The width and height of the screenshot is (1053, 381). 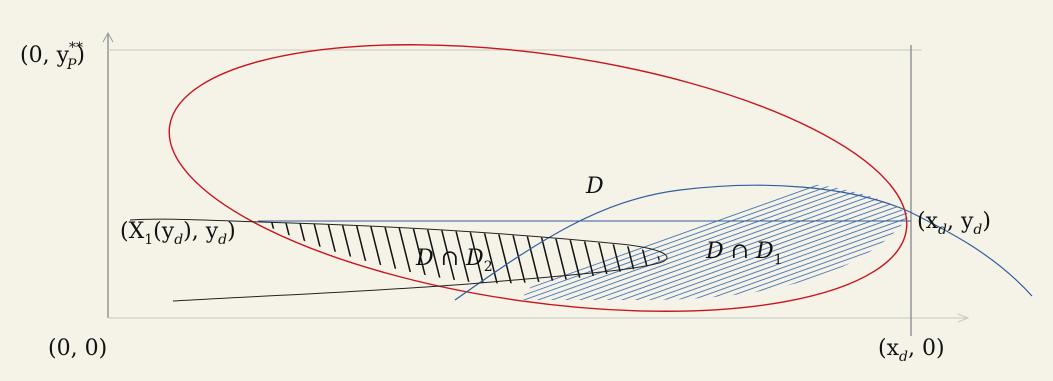 I want to click on label-region-d-cap-d2: D ∩ D2, so click(x=454, y=260).